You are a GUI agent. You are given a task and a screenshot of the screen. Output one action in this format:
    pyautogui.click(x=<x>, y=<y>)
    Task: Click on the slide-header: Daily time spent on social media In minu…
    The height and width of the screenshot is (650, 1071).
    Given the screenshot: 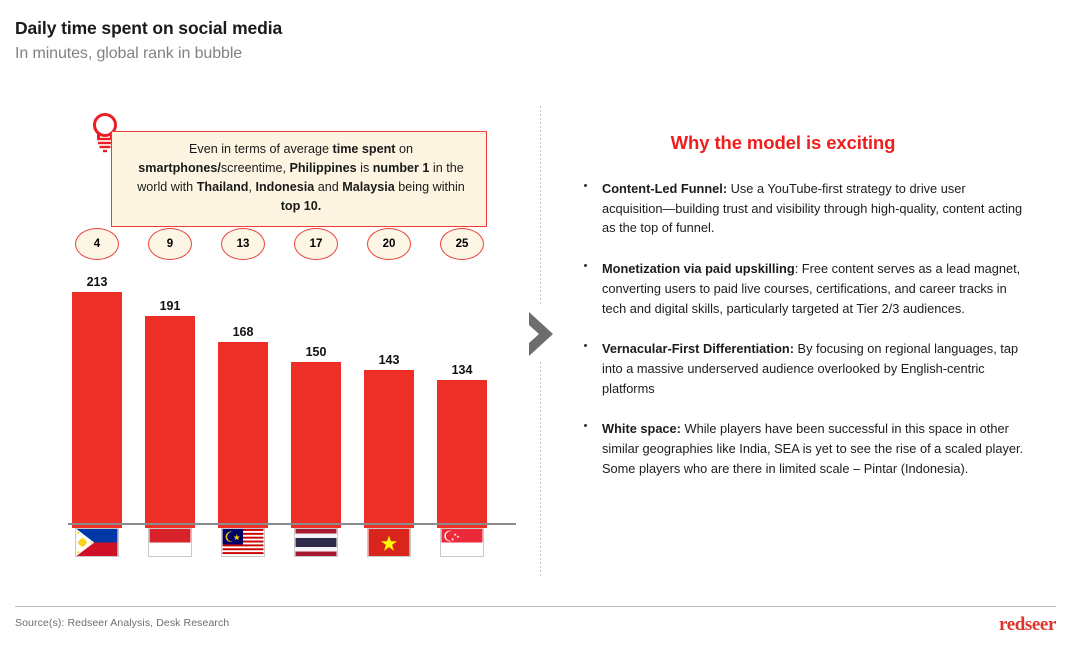 What is the action you would take?
    pyautogui.click(x=148, y=41)
    